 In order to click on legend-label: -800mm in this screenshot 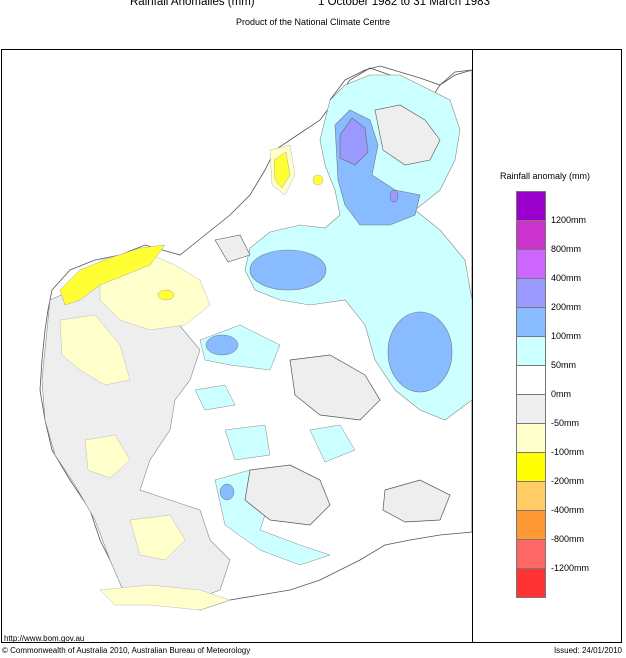, I will do `click(568, 539)`.